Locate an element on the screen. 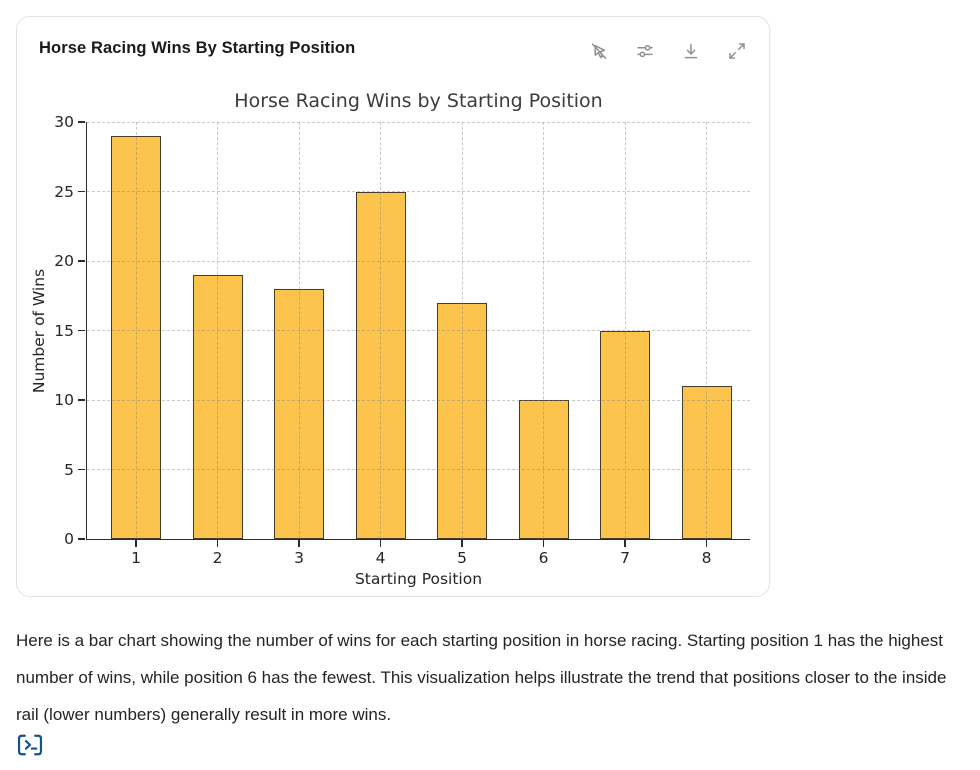  expand-icon is located at coordinates (737, 51).